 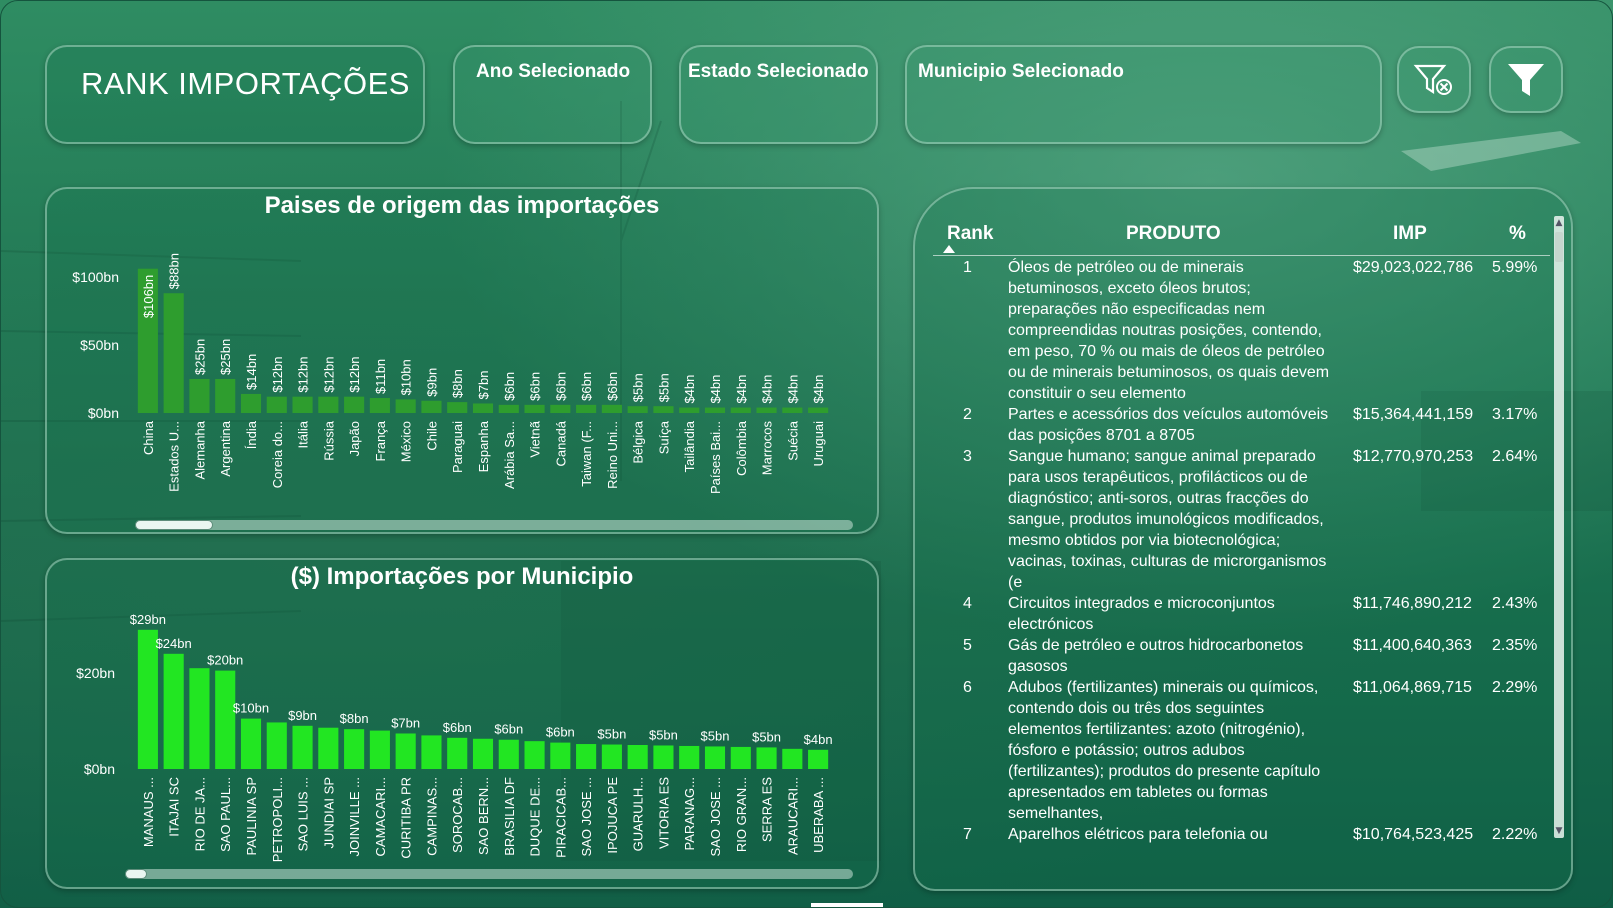 What do you see at coordinates (1559, 527) in the screenshot?
I see `table-vertical-scrollbar: ▲ ▼` at bounding box center [1559, 527].